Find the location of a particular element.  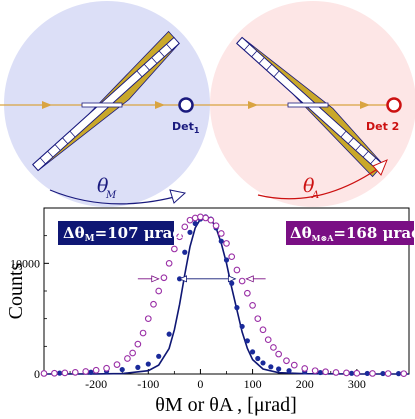

fwhm-arrow-left-icon is located at coordinates (182, 279).